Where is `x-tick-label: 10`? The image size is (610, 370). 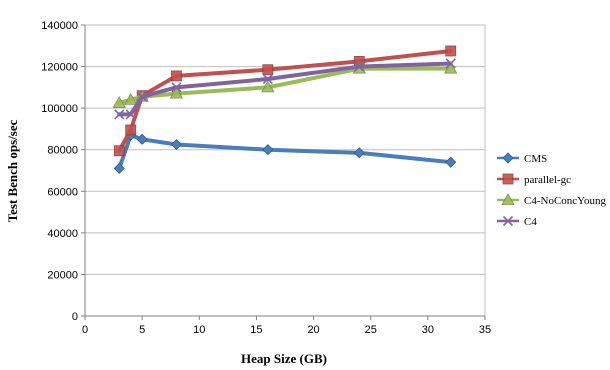 x-tick-label: 10 is located at coordinates (199, 330).